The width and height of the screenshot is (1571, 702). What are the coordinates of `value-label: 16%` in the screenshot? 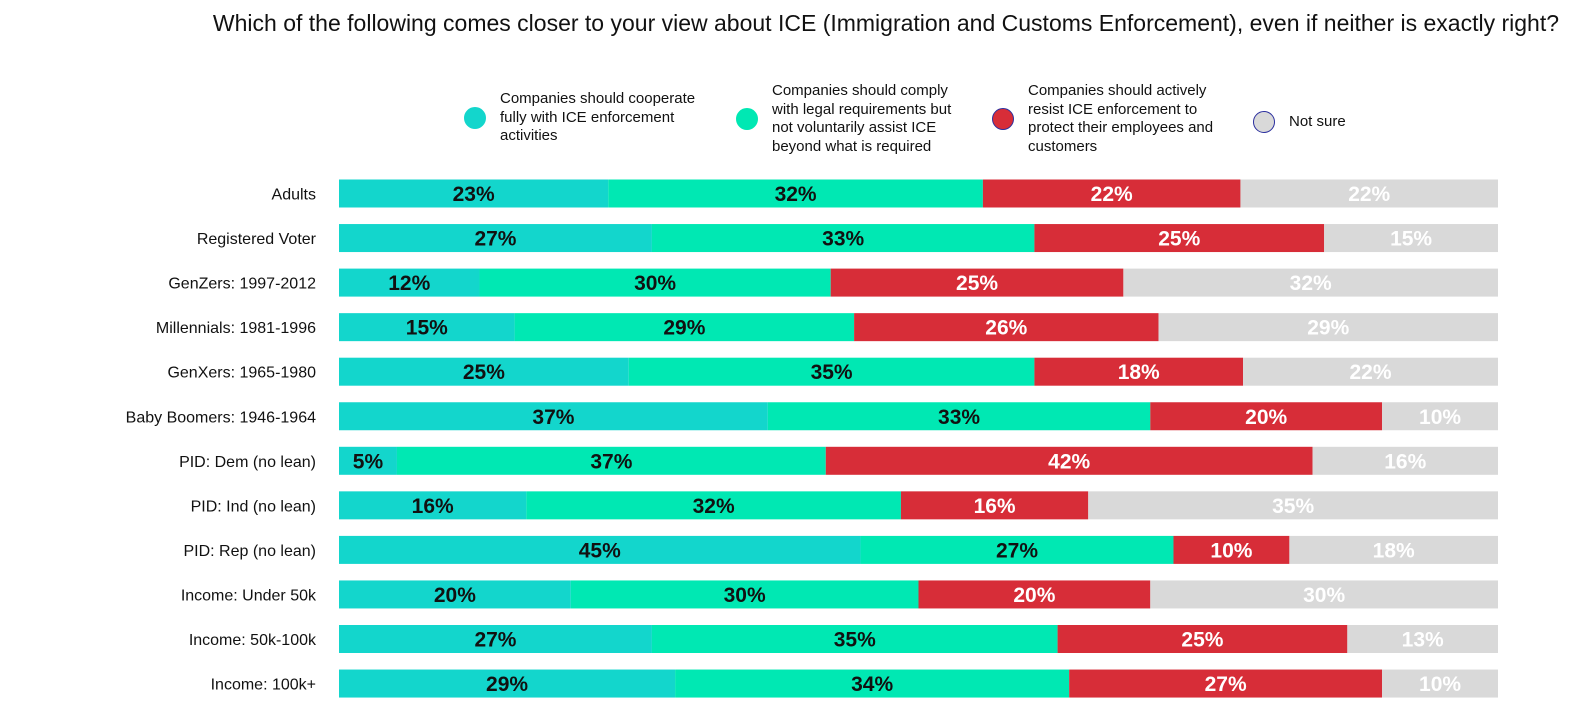 It's located at (995, 506).